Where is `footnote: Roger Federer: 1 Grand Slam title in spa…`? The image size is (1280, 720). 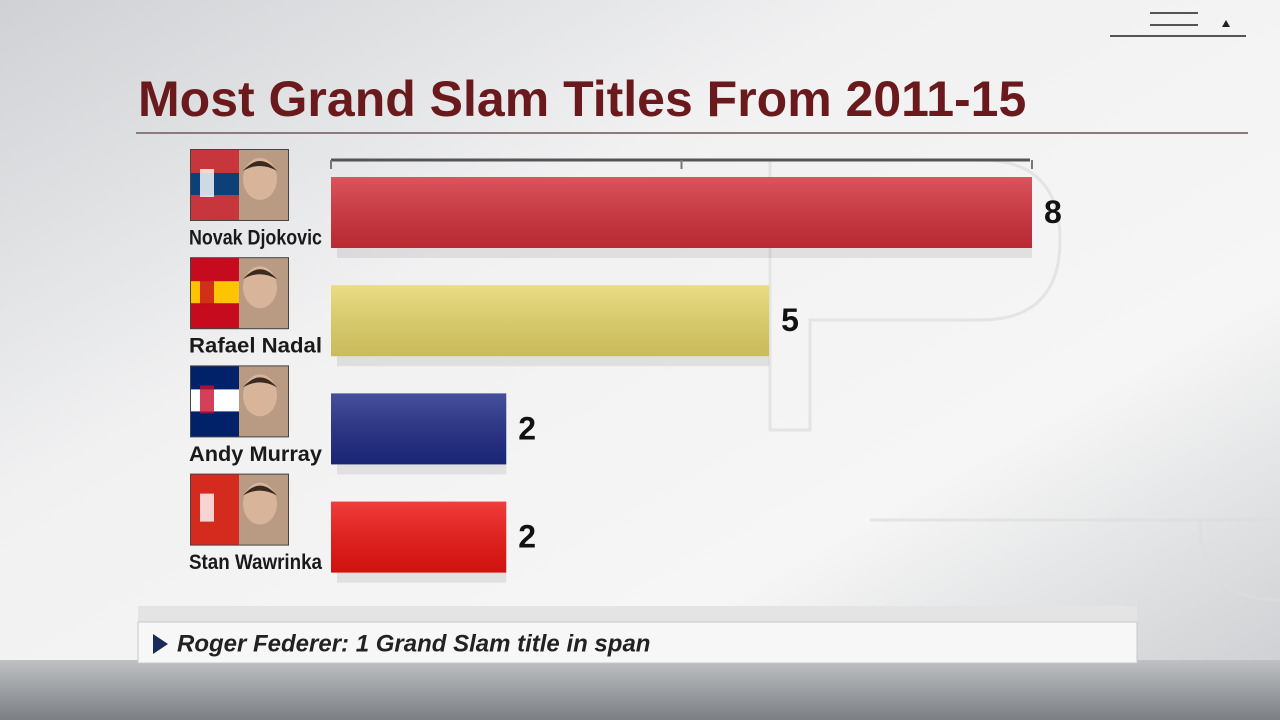 footnote: Roger Federer: 1 Grand Slam title in spa… is located at coordinates (413, 643).